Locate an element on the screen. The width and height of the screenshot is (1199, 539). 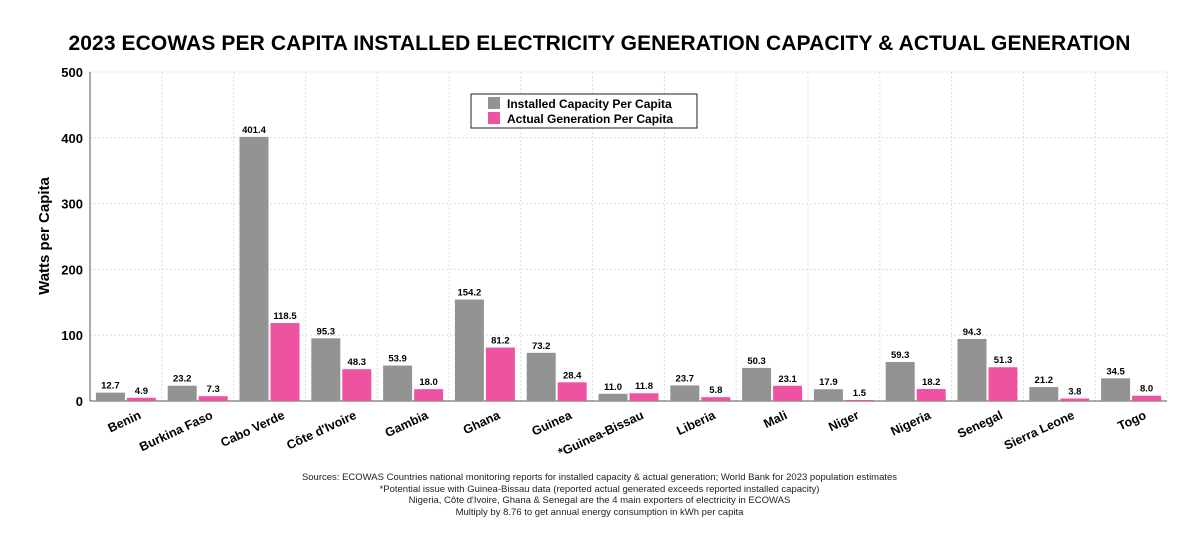
x-tick-label: Ghana is located at coordinates (482, 423).